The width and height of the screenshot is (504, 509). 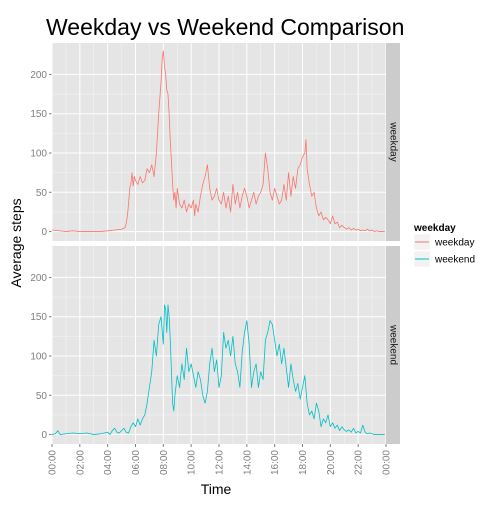 I want to click on strip-label-weekend: weekend, so click(x=393, y=344).